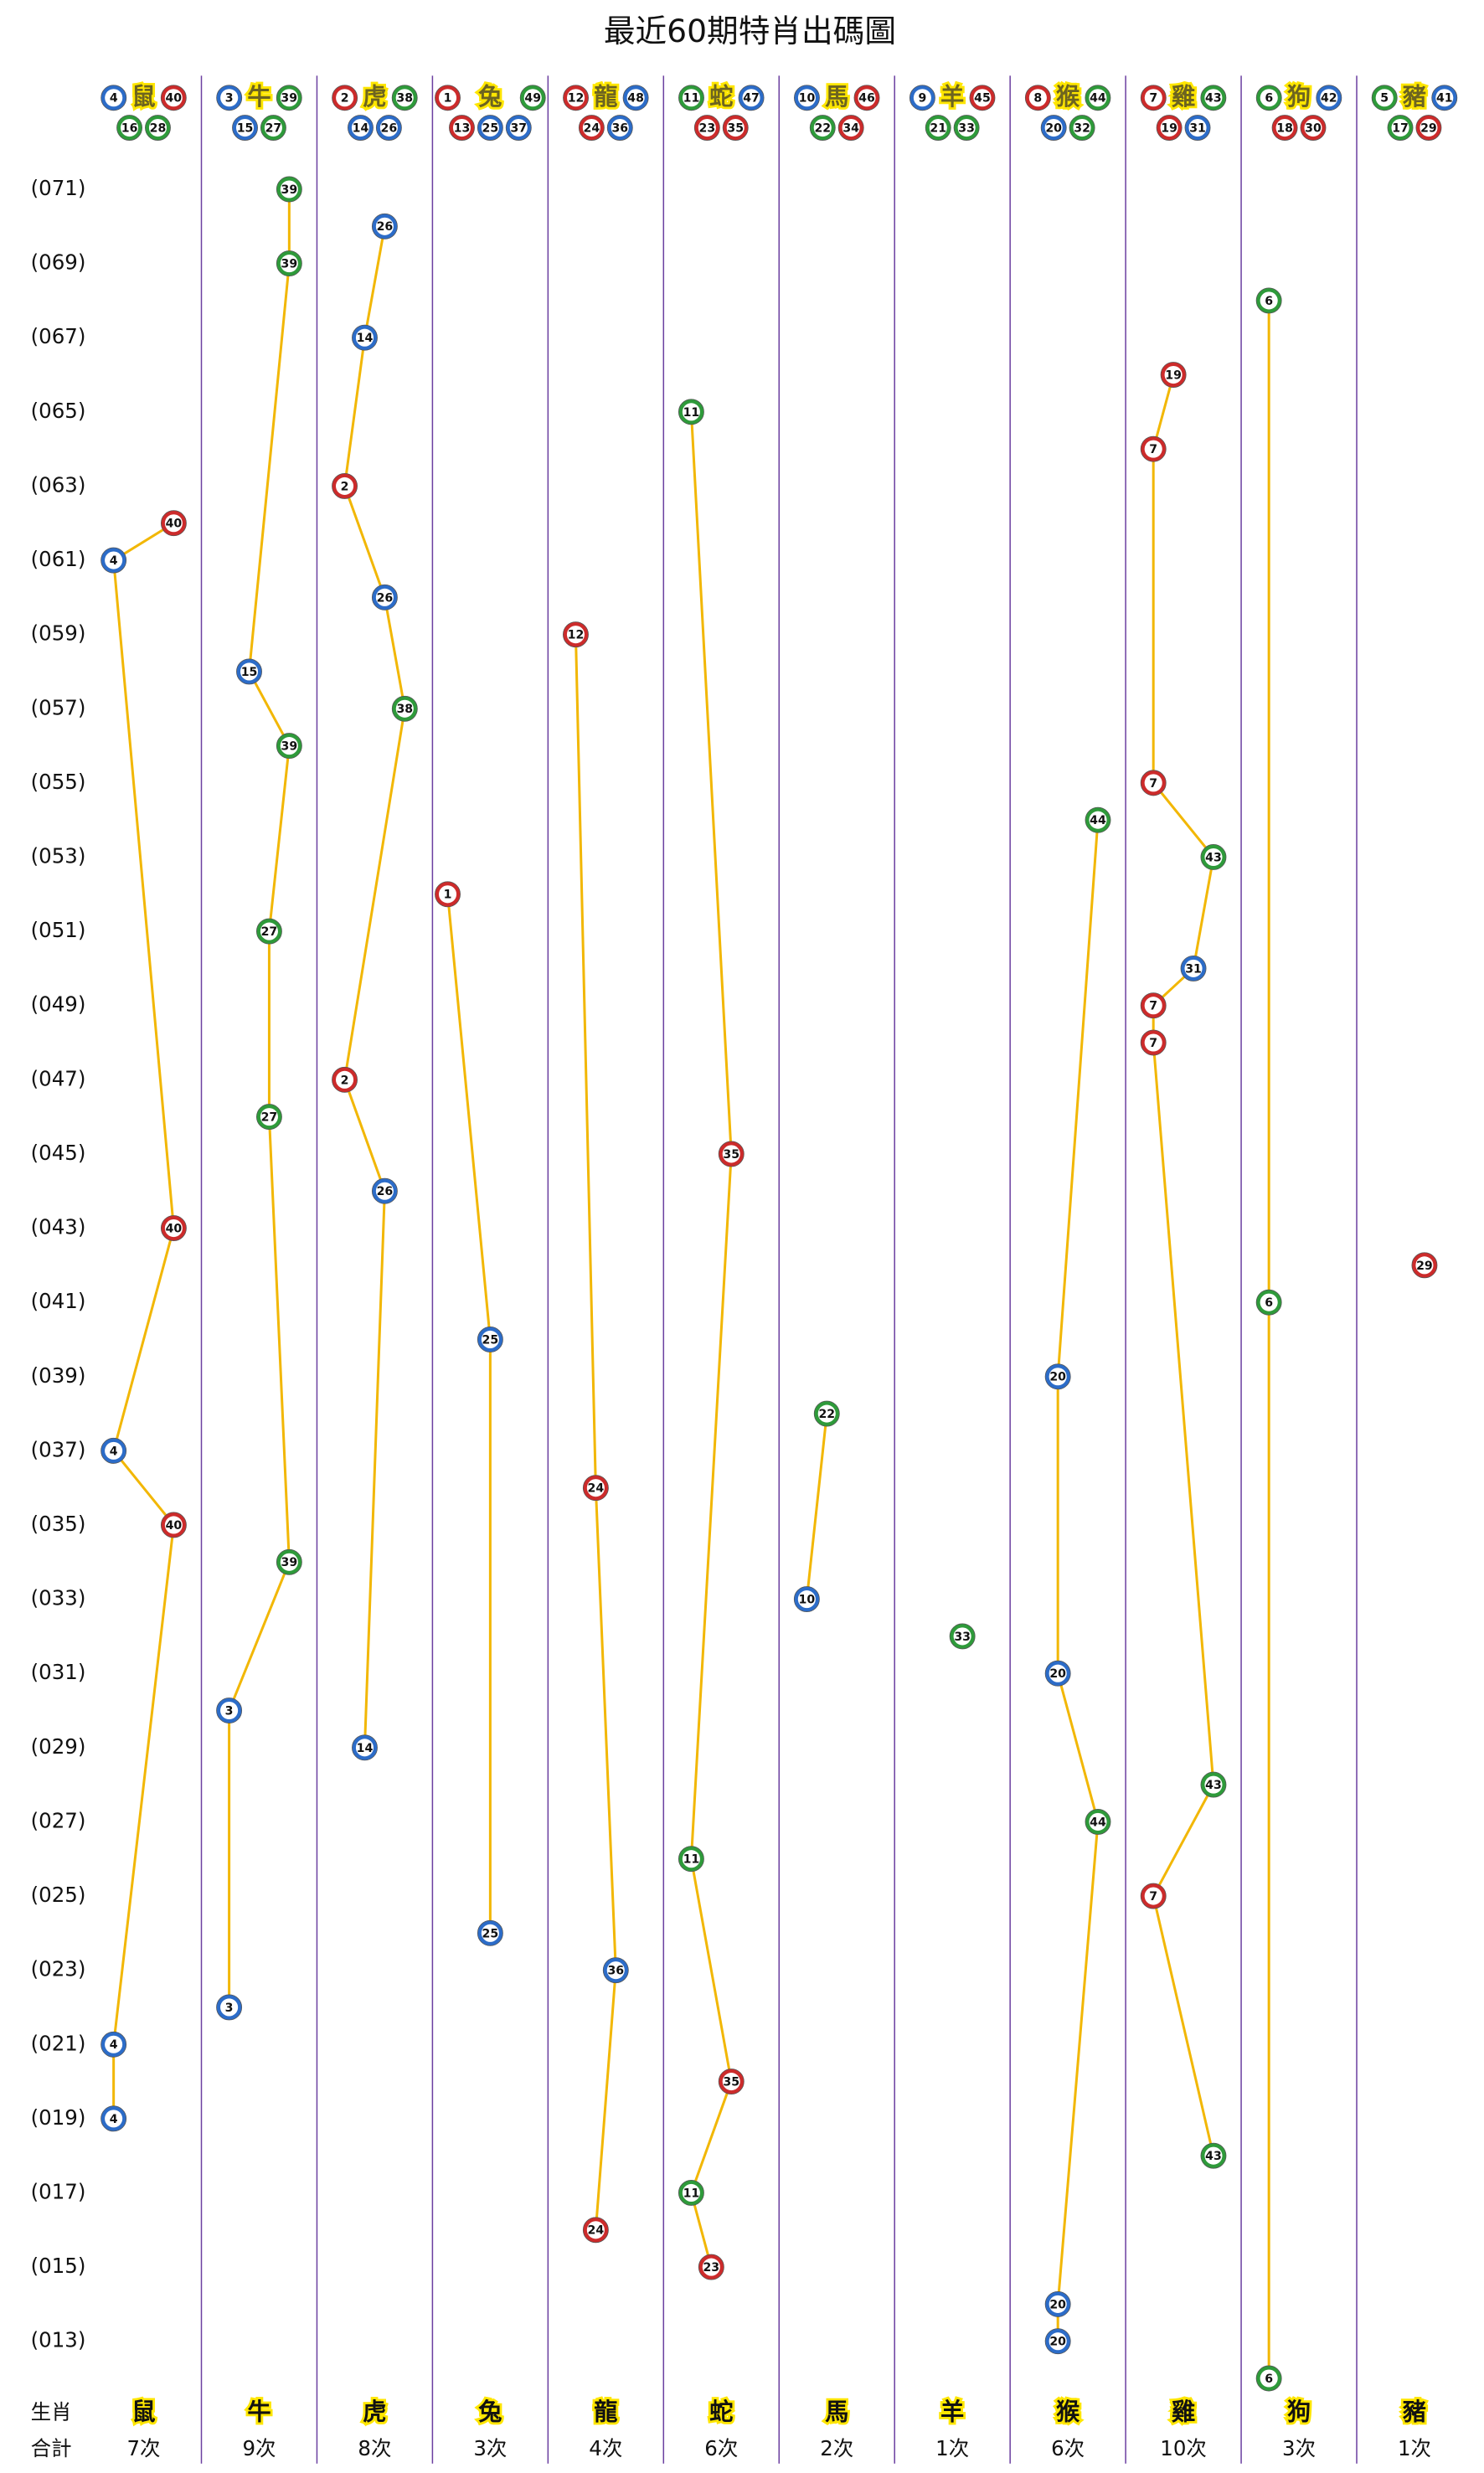 This screenshot has height=2473, width=1484. I want to click on zodiac-header: 猴, so click(1068, 97).